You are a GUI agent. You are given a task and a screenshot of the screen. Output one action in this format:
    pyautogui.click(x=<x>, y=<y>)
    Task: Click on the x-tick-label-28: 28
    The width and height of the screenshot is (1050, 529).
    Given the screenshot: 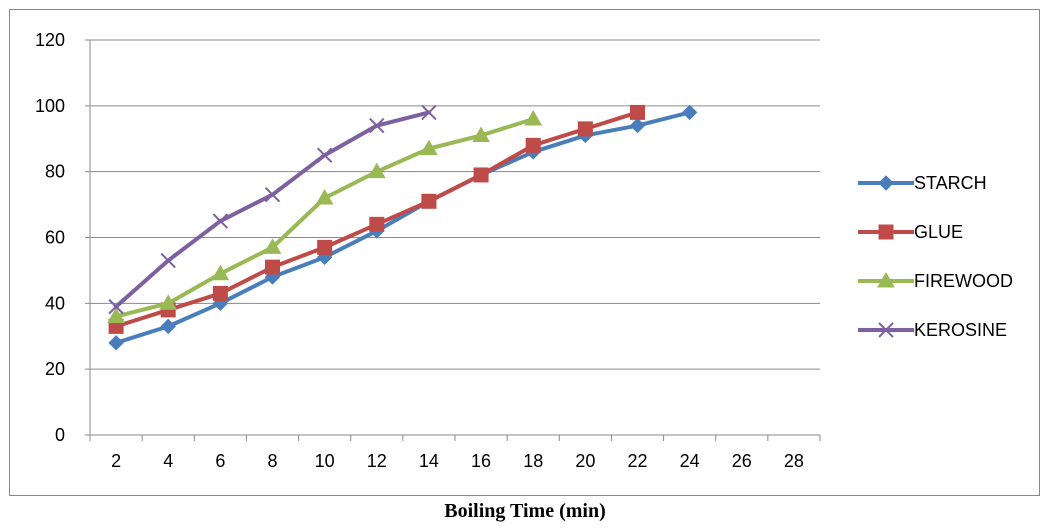 What is the action you would take?
    pyautogui.click(x=794, y=461)
    